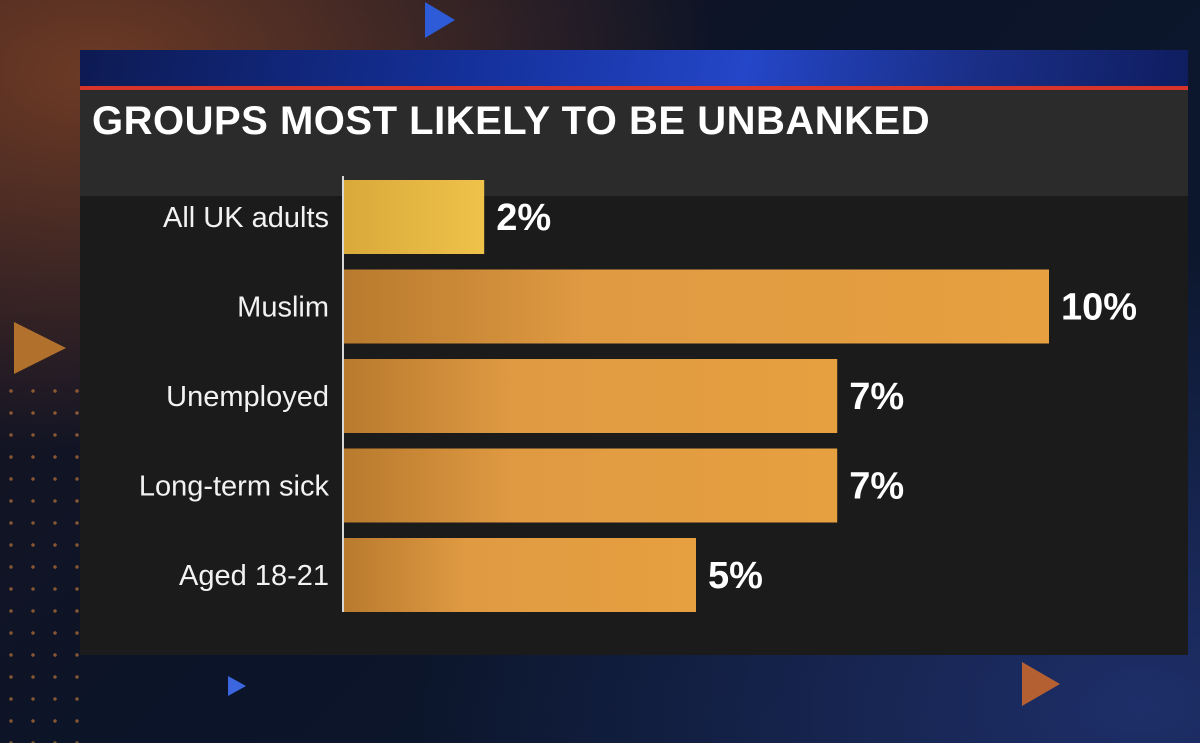  Describe the element at coordinates (590, 396) in the screenshot. I see `bar-unemployed` at that location.